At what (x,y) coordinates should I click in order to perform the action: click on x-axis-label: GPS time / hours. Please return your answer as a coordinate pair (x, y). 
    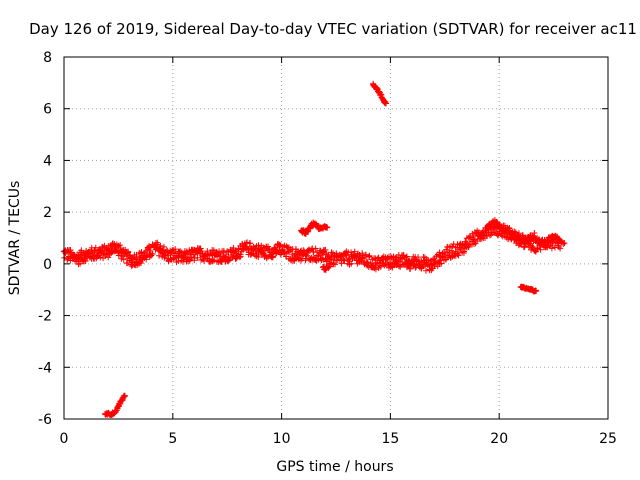
    Looking at the image, I should click on (334, 467).